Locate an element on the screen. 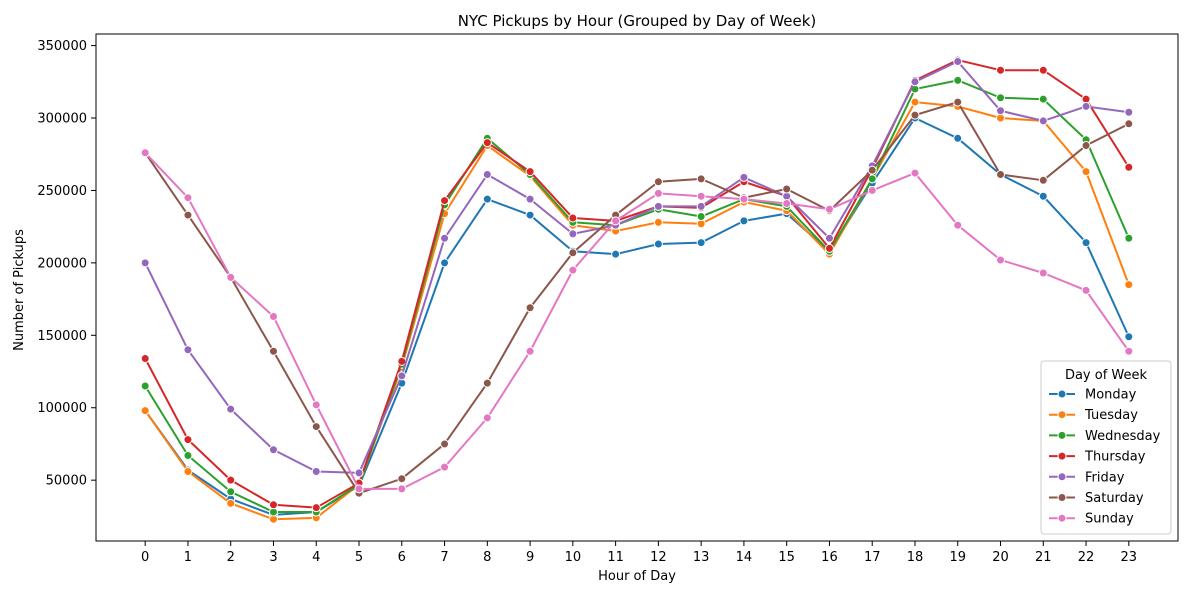 This screenshot has height=598, width=1185. x-tick-label: 21 is located at coordinates (1043, 557).